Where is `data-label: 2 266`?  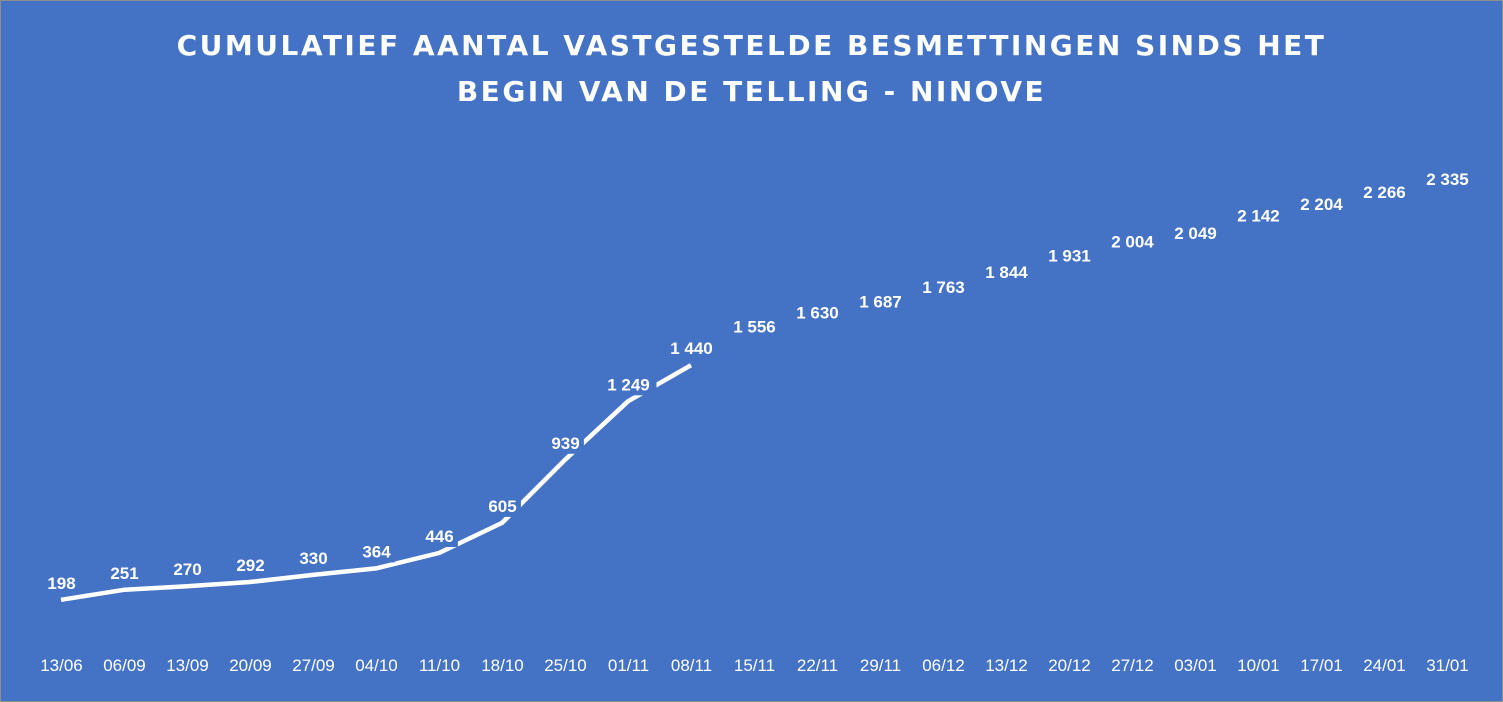 data-label: 2 266 is located at coordinates (1384, 192).